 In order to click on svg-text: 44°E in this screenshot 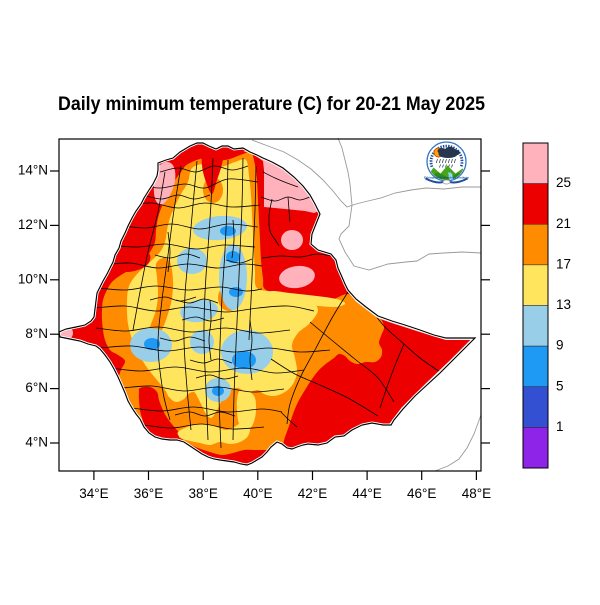, I will do `click(366, 493)`.